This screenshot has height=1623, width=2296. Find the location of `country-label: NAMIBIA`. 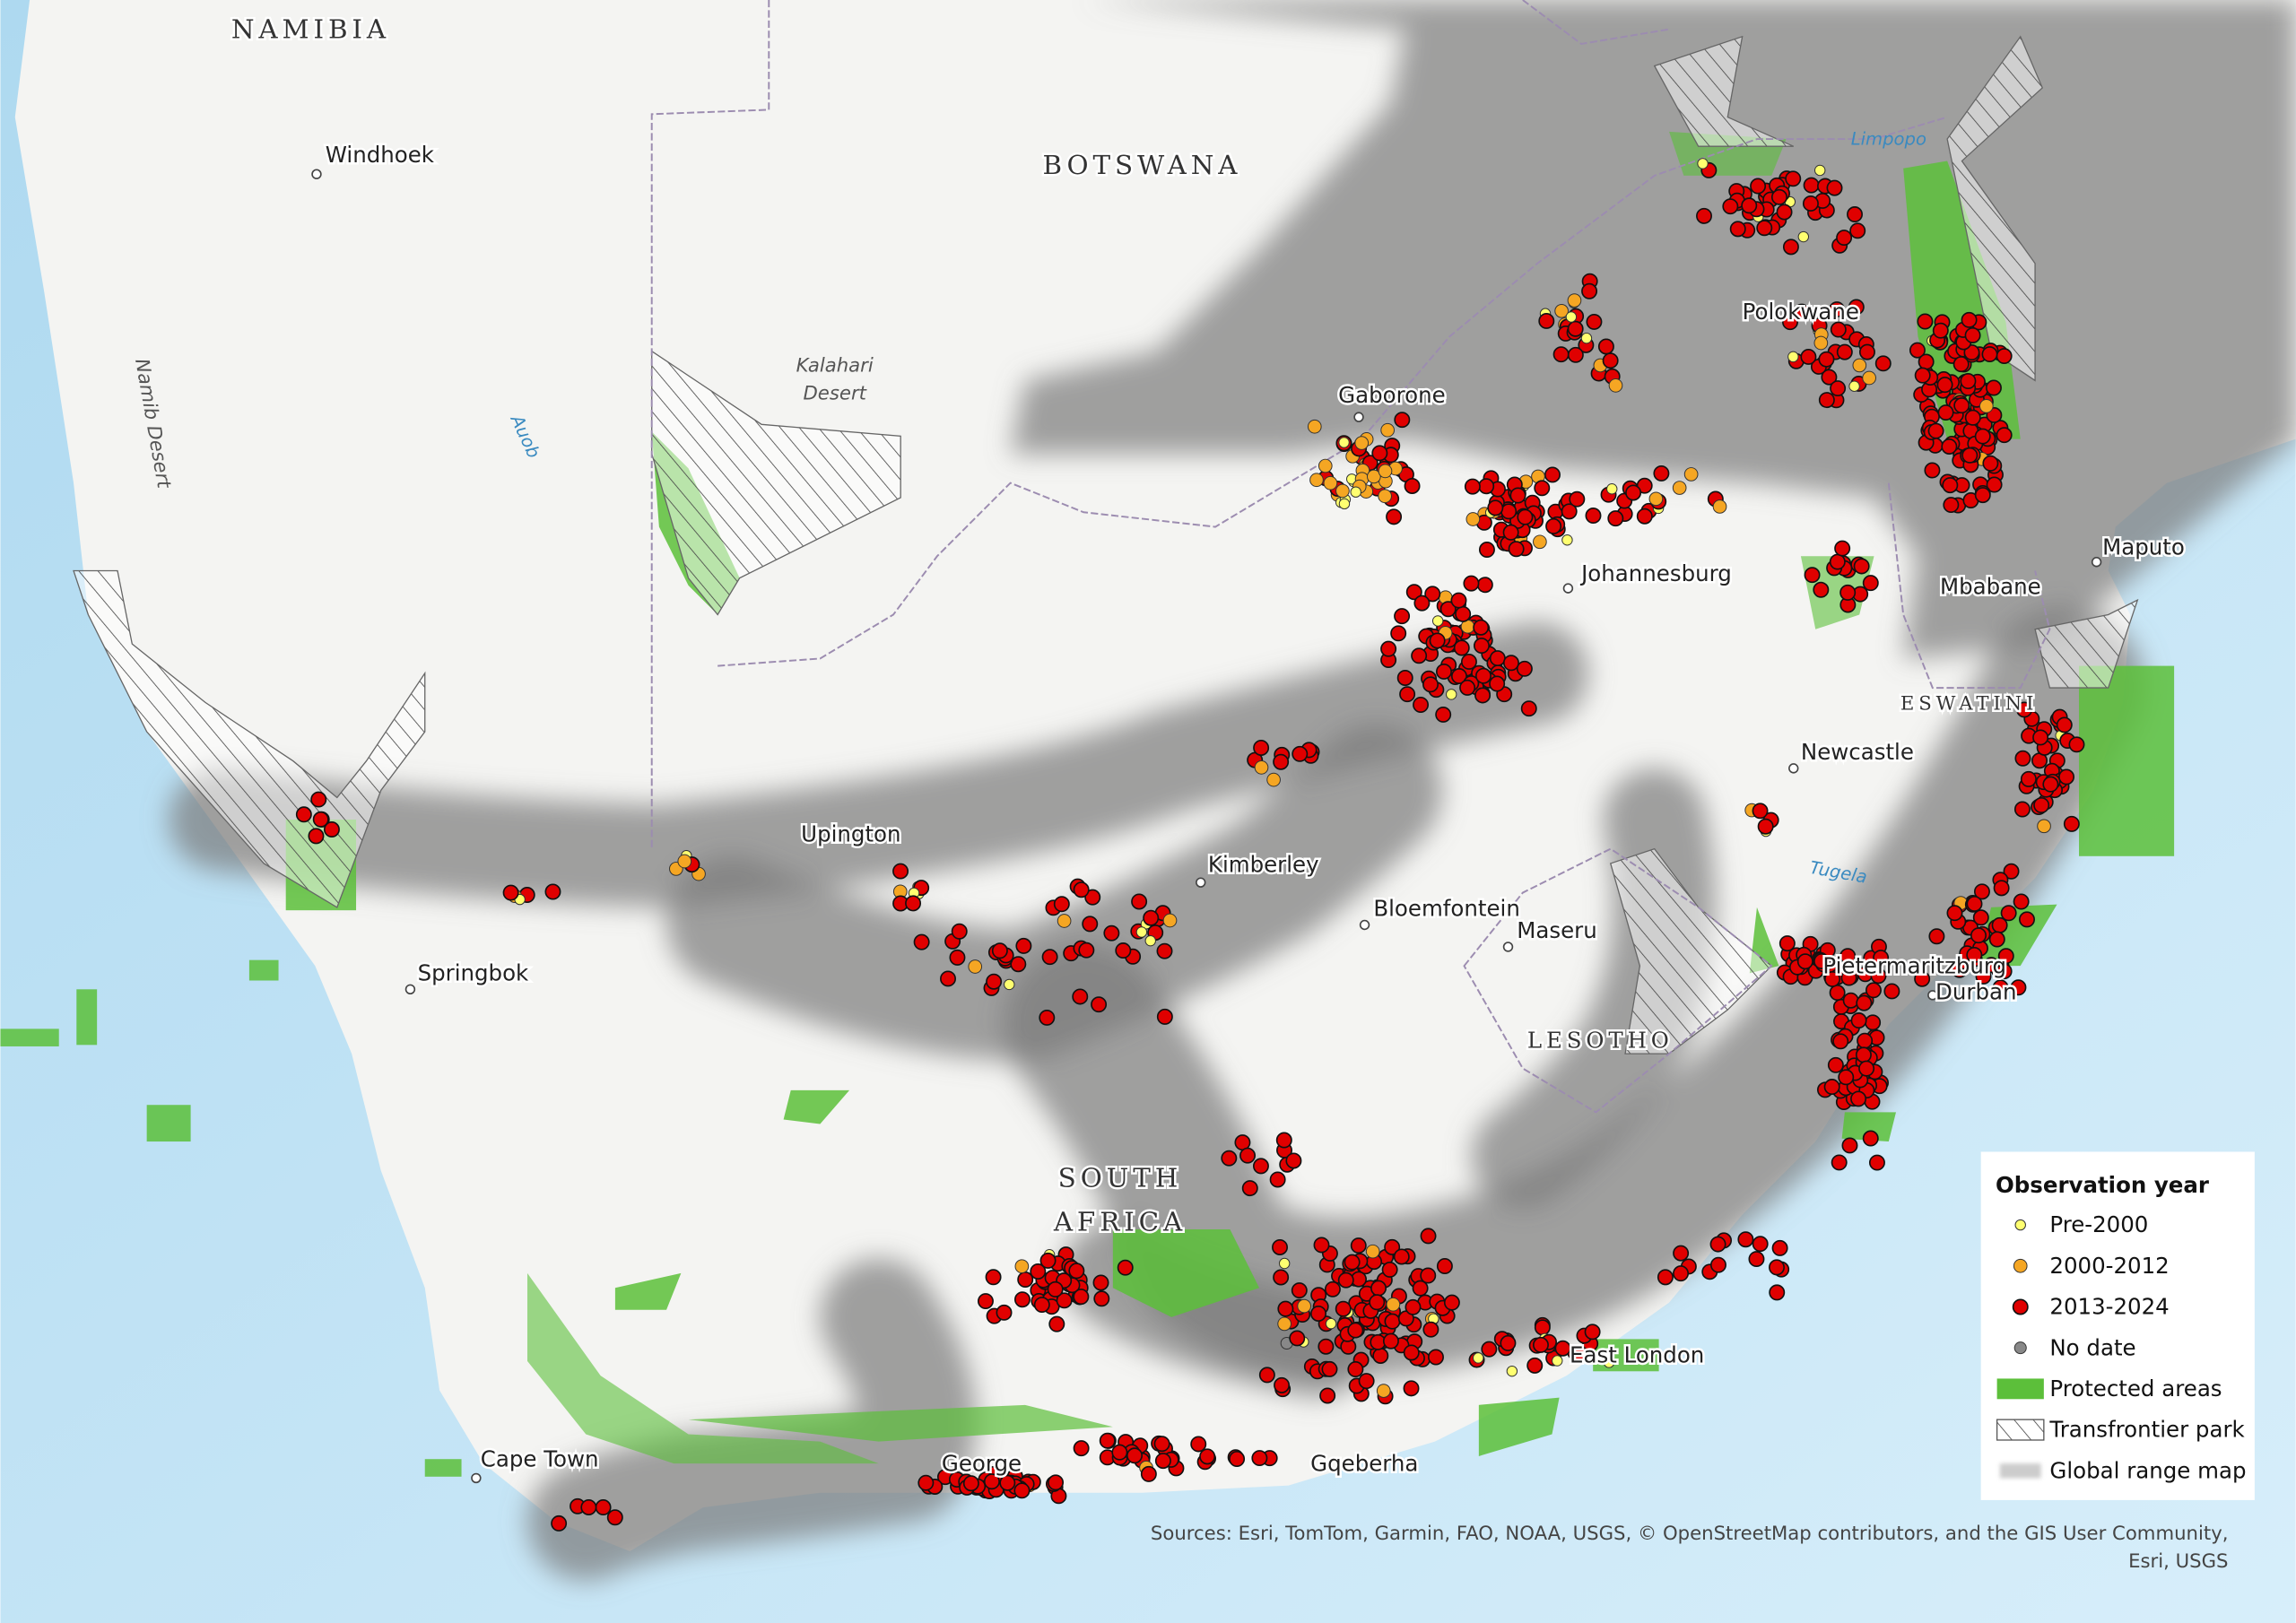

country-label: NAMIBIA is located at coordinates (310, 28).